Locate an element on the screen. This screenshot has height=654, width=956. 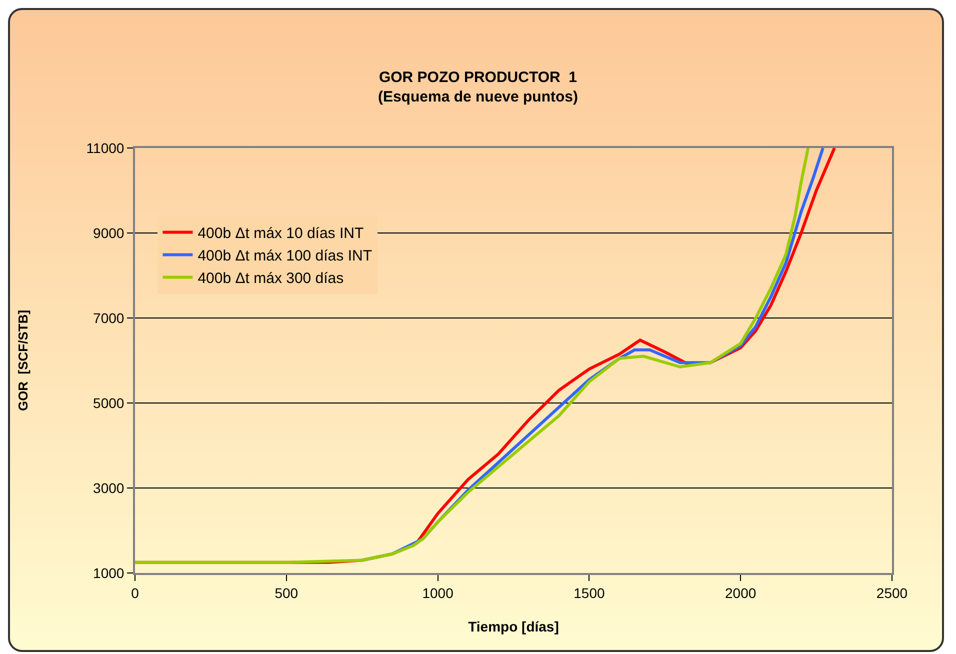
y-tick-label: 11000 is located at coordinates (105, 148).